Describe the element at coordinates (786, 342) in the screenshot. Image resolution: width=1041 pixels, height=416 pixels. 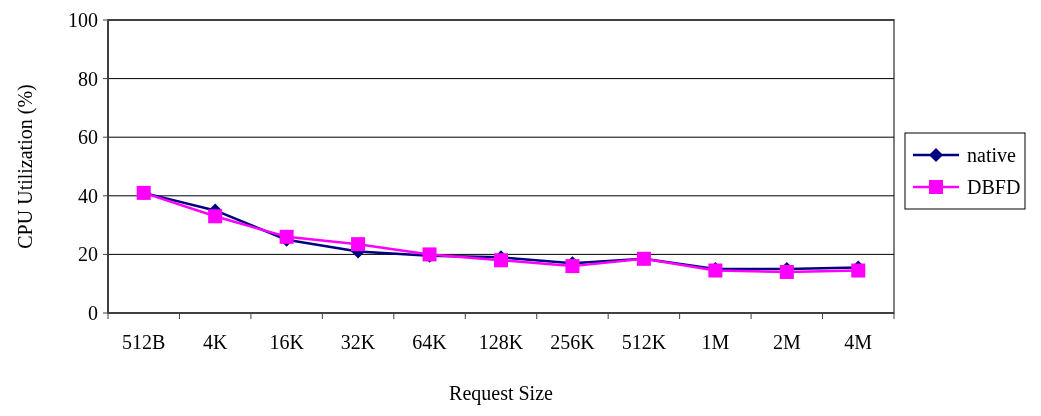
I see `x-tick-label: 2M` at that location.